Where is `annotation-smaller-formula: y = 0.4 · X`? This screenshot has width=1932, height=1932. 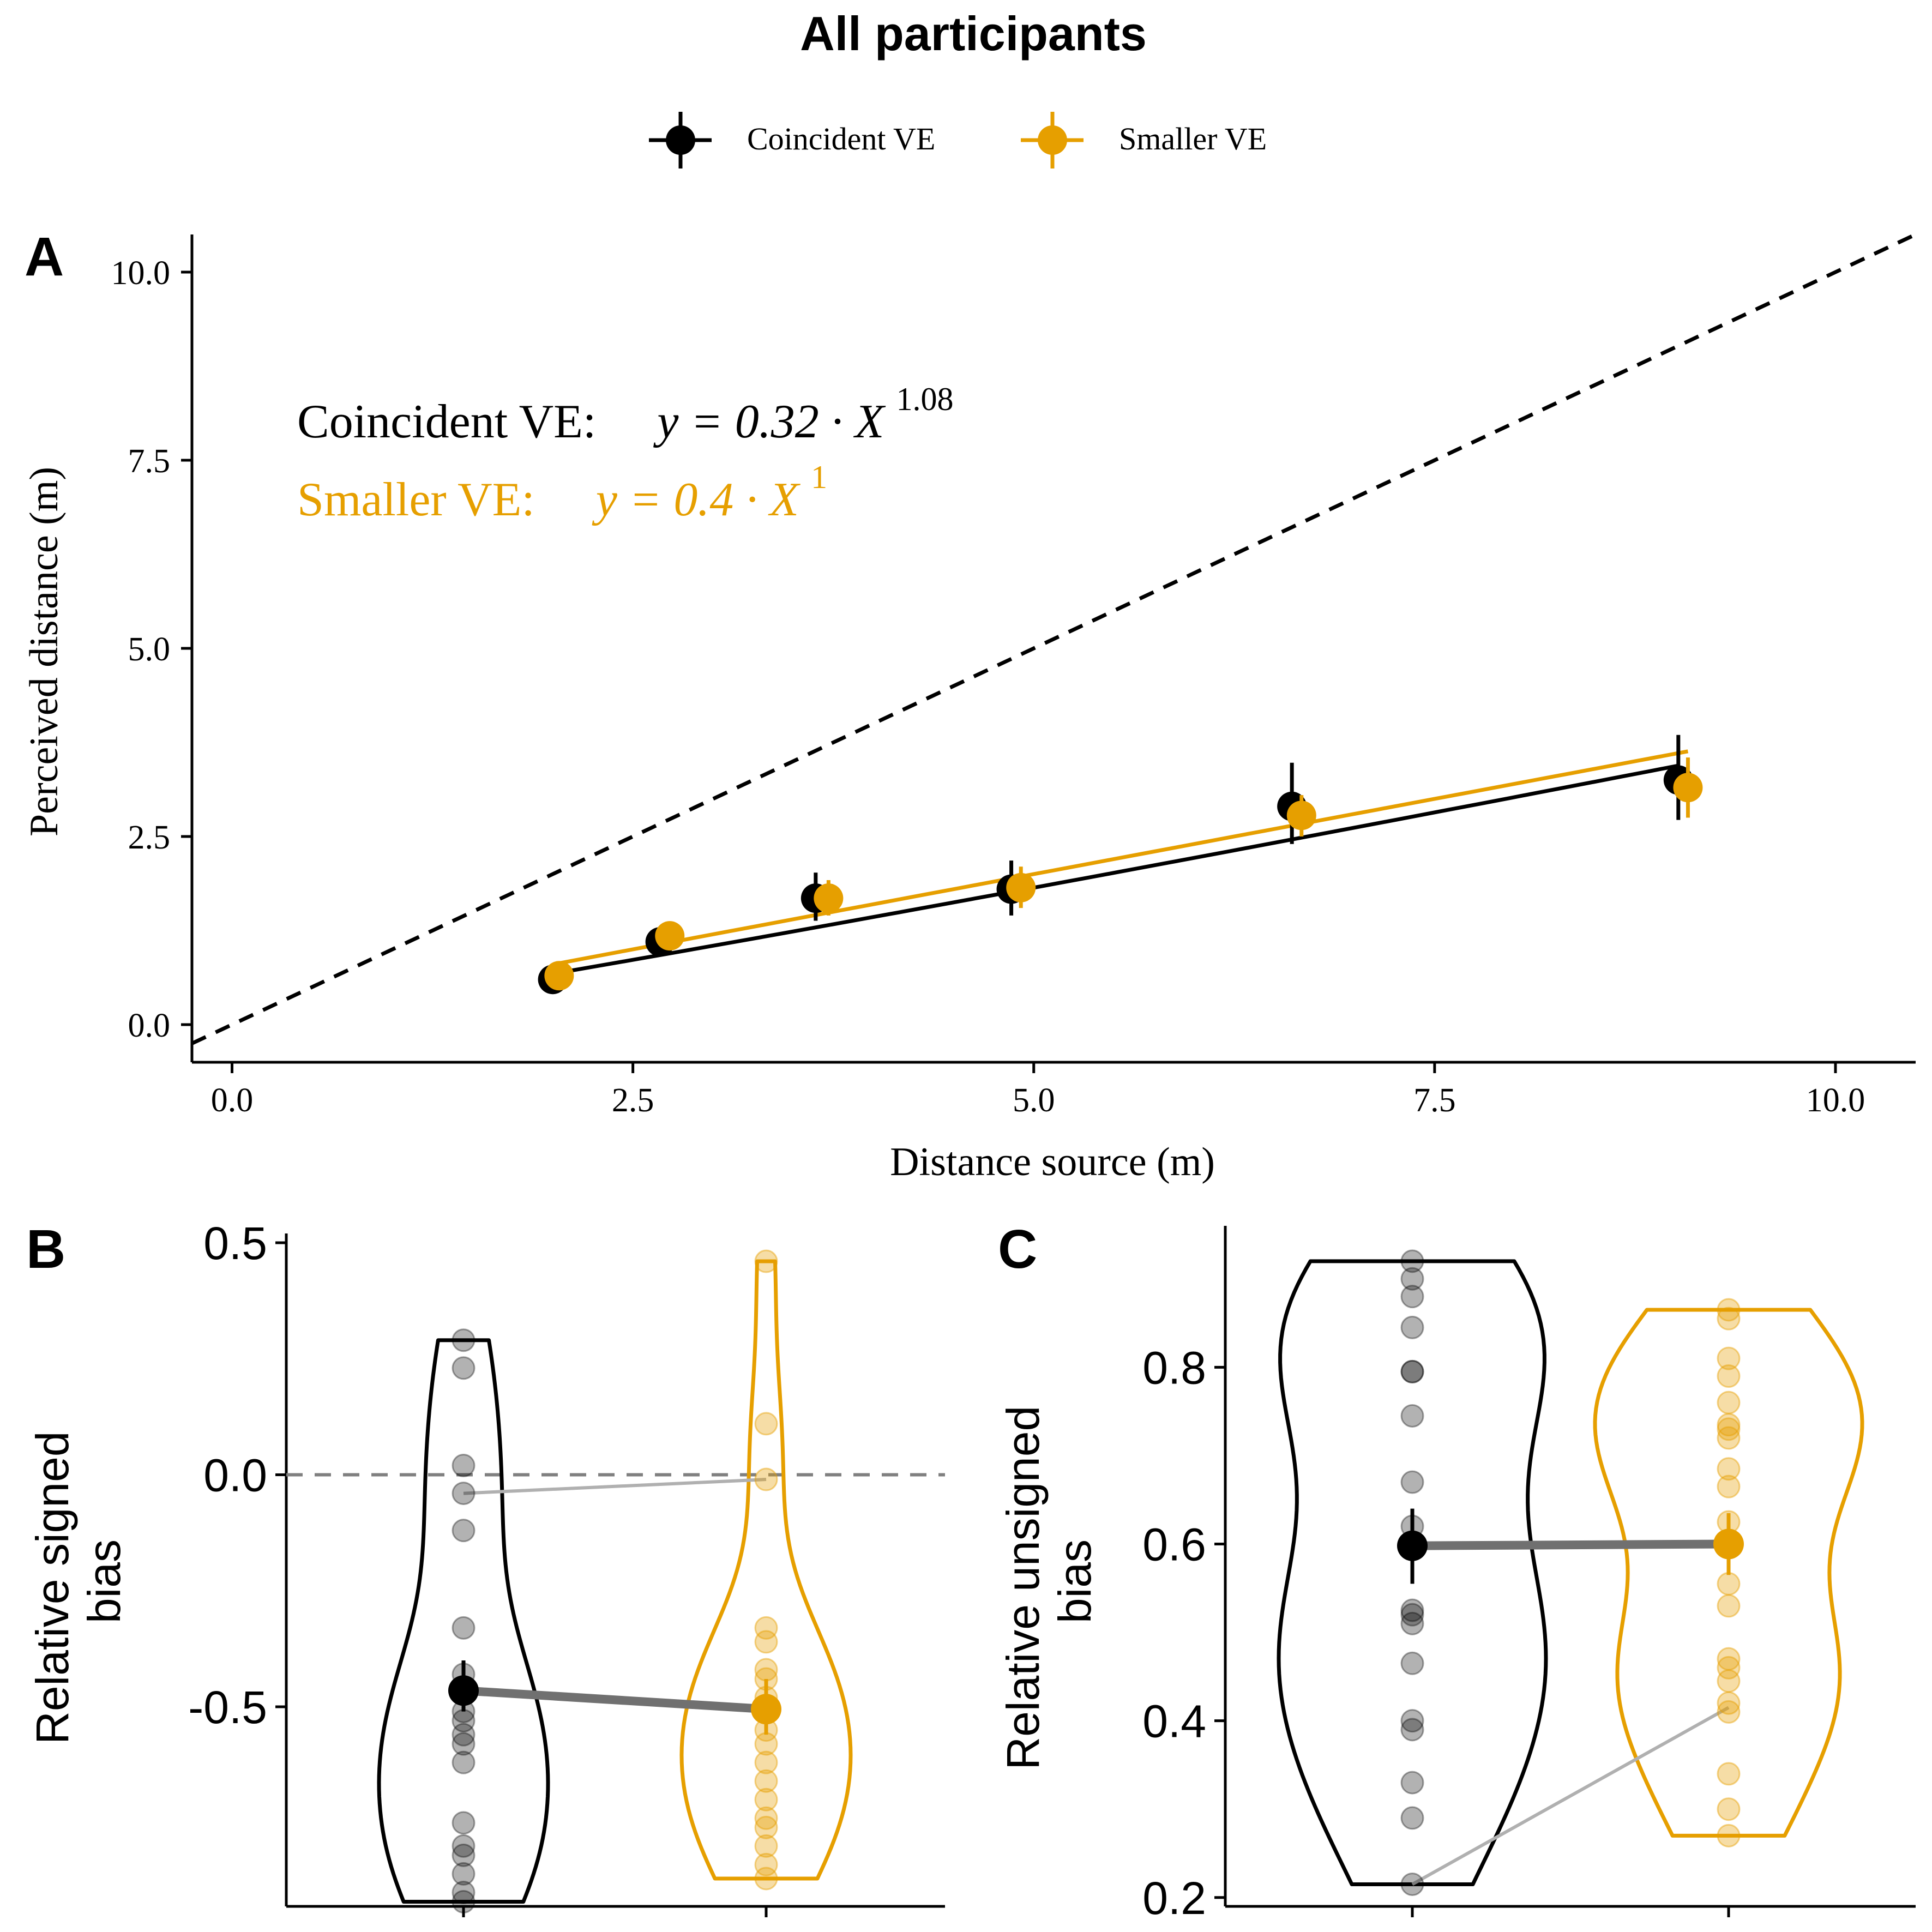 annotation-smaller-formula: y = 0.4 · X is located at coordinates (696, 499).